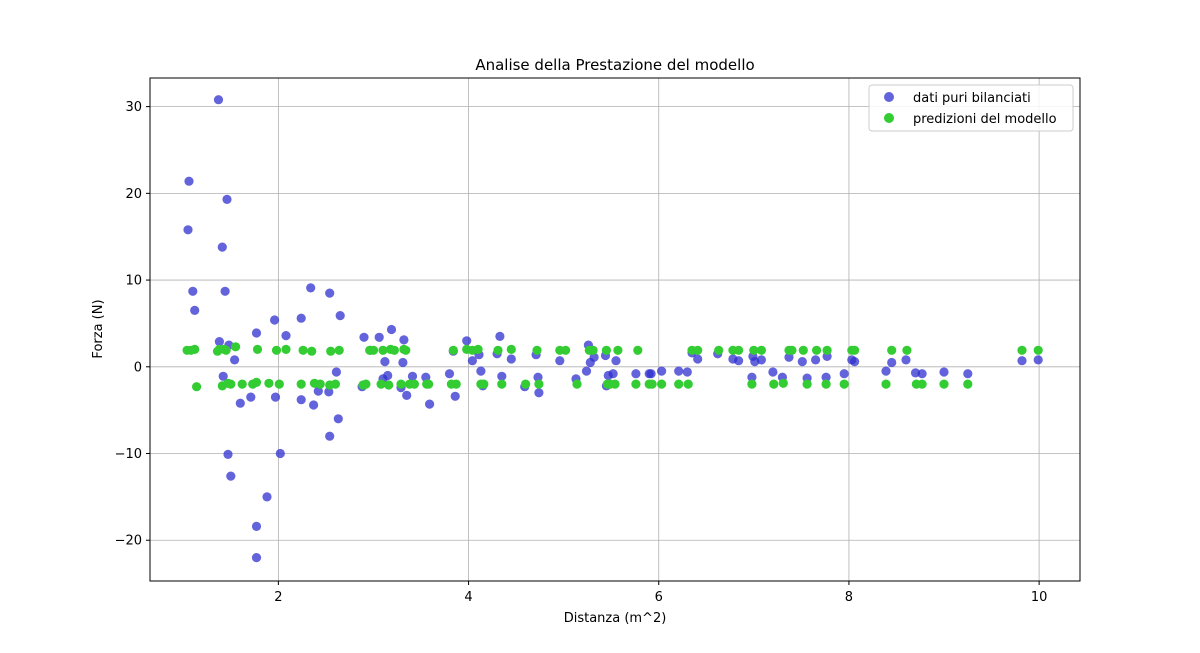  I want to click on y-tick-label: 10, so click(133, 281).